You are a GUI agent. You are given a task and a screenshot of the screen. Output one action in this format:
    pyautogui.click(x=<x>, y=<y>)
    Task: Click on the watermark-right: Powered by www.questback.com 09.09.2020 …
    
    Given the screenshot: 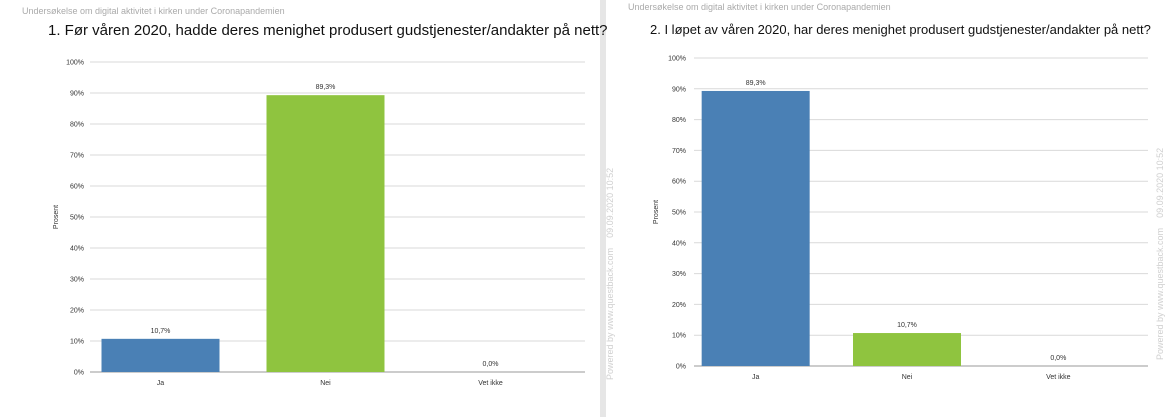 What is the action you would take?
    pyautogui.click(x=1160, y=230)
    